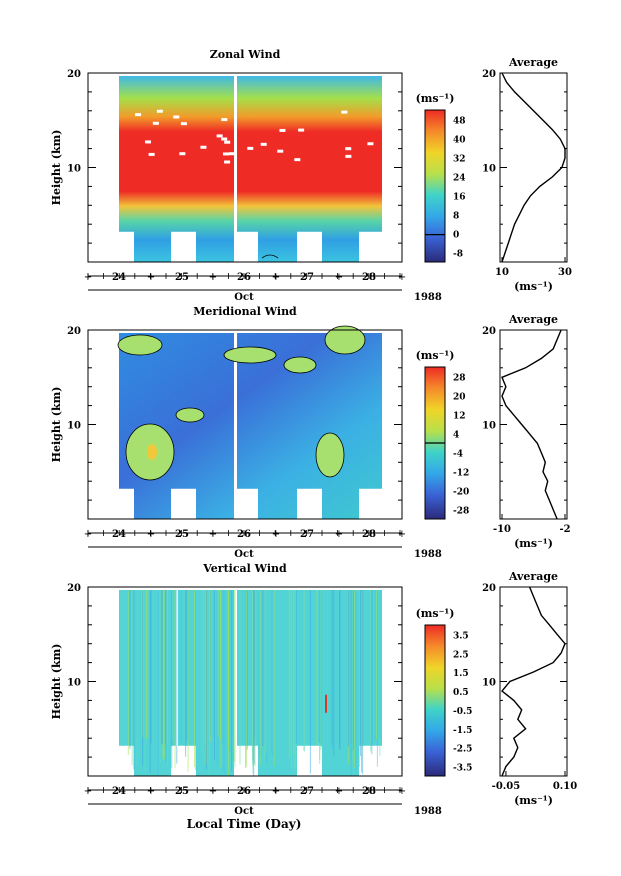 This screenshot has width=621, height=876. Describe the element at coordinates (459, 179) in the screenshot. I see `colorbar-label: 24` at that location.